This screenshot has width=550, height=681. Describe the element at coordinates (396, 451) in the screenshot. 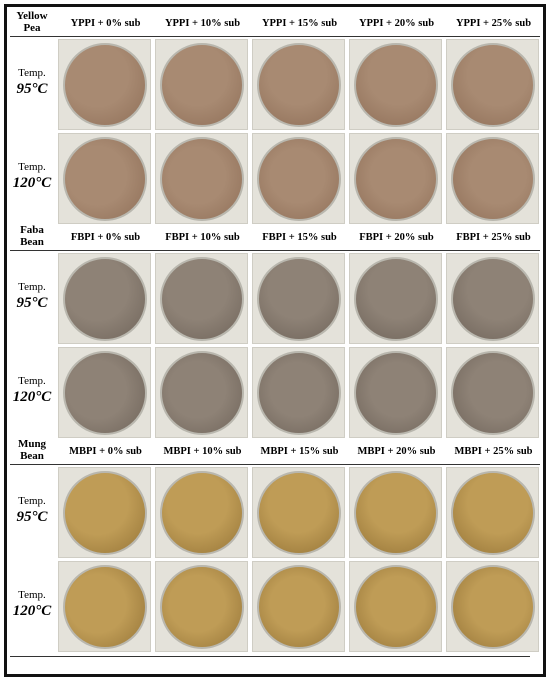

I see `column-header: MBPI + 20% sub` at that location.